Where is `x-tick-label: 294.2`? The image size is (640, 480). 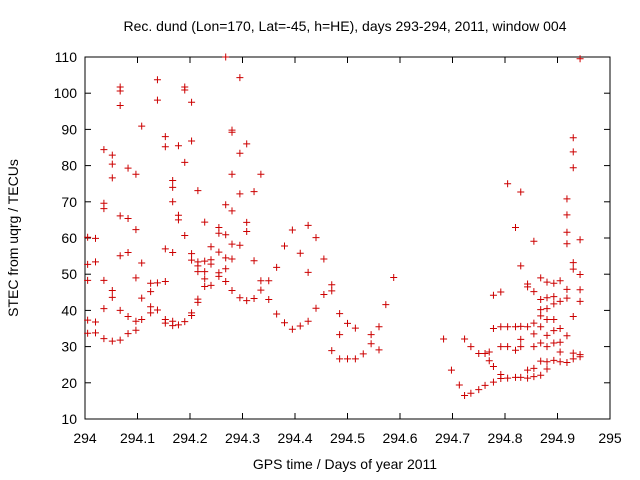
x-tick-label: 294.2 is located at coordinates (189, 438).